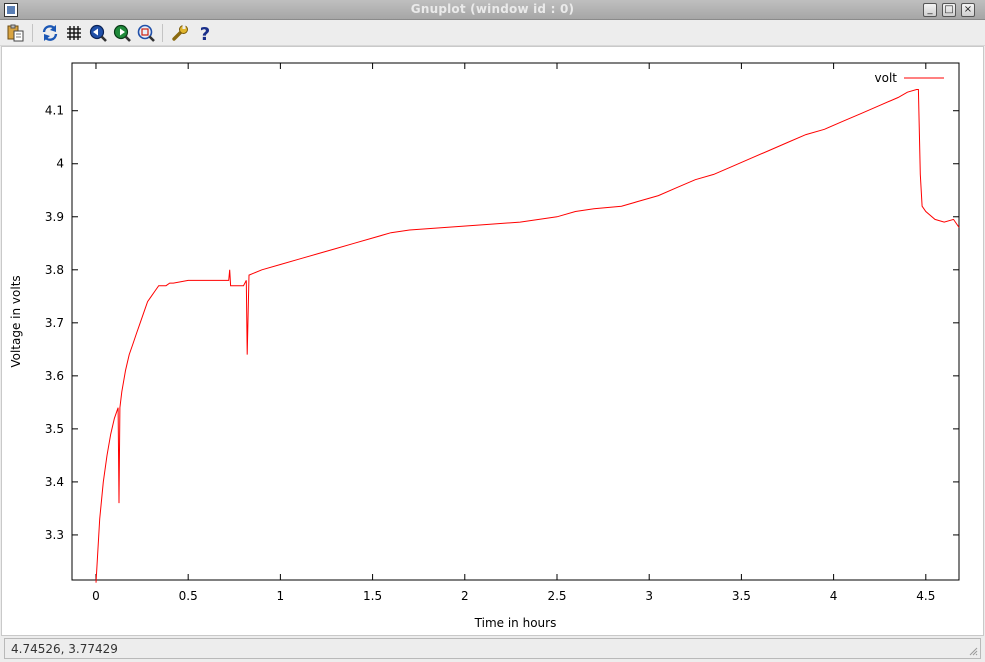  I want to click on legend-label: volt, so click(886, 78).